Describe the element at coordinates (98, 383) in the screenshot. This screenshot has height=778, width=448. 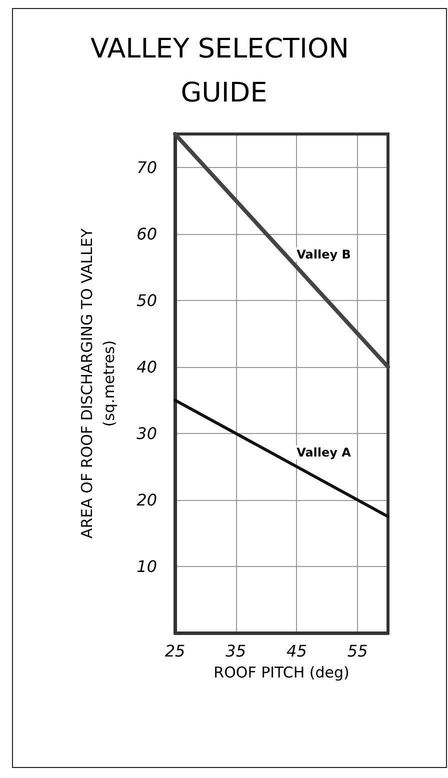
I see `y-axis-title: AREA OF ROOF DISCHARGING TO VALLEY (sq.metres)` at that location.